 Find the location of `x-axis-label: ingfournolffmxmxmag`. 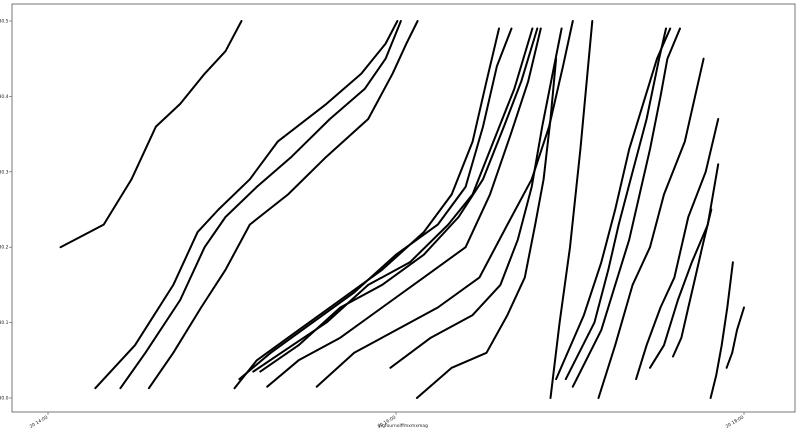

x-axis-label: ingfournolffmxmxmag is located at coordinates (403, 426).